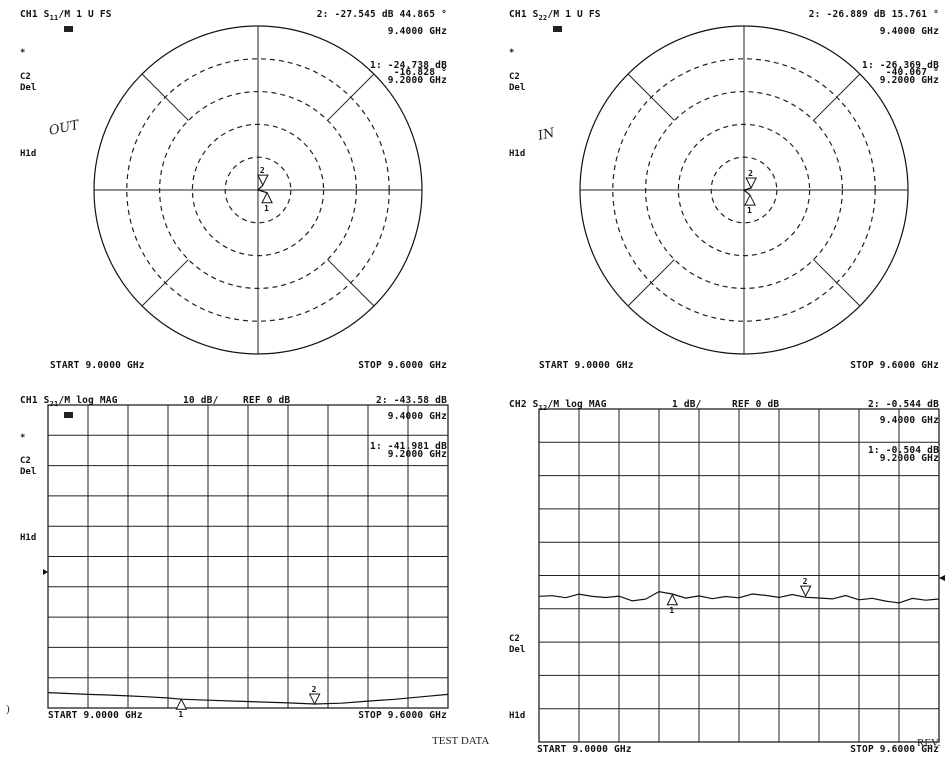 The height and width of the screenshot is (761, 947). I want to click on marker-1-readout: 1: -26.369 dB, so click(900, 65).